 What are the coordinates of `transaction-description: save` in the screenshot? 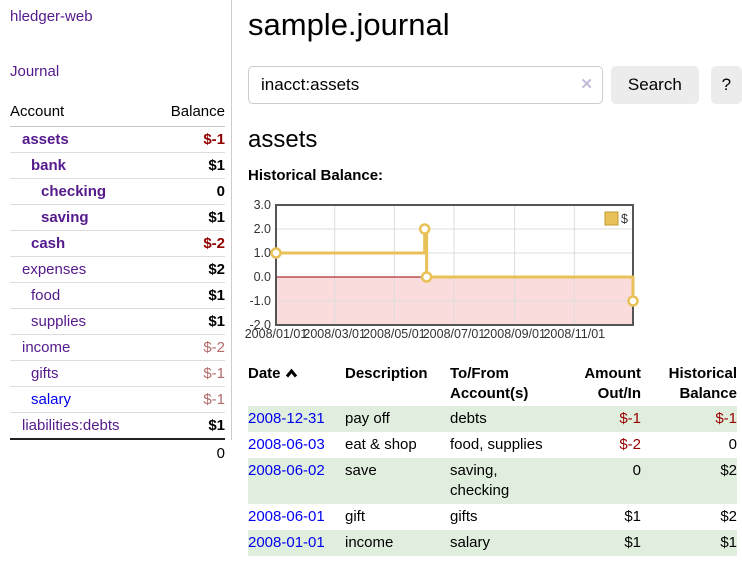 It's located at (397, 481).